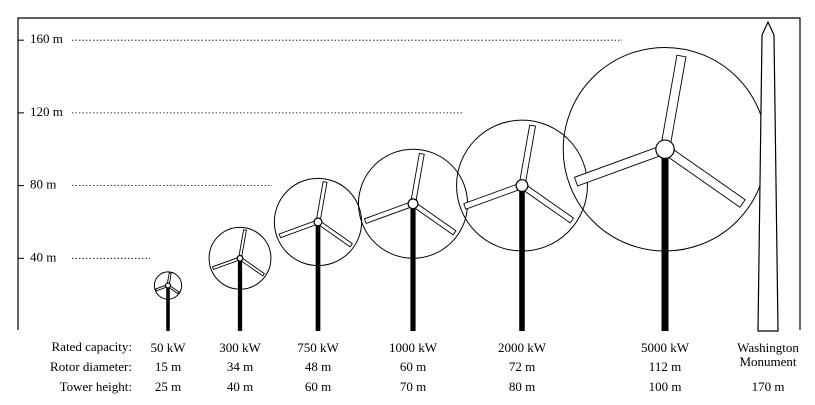 The height and width of the screenshot is (405, 815). Describe the element at coordinates (43, 184) in the screenshot. I see `y-tick-label: 80 m` at that location.